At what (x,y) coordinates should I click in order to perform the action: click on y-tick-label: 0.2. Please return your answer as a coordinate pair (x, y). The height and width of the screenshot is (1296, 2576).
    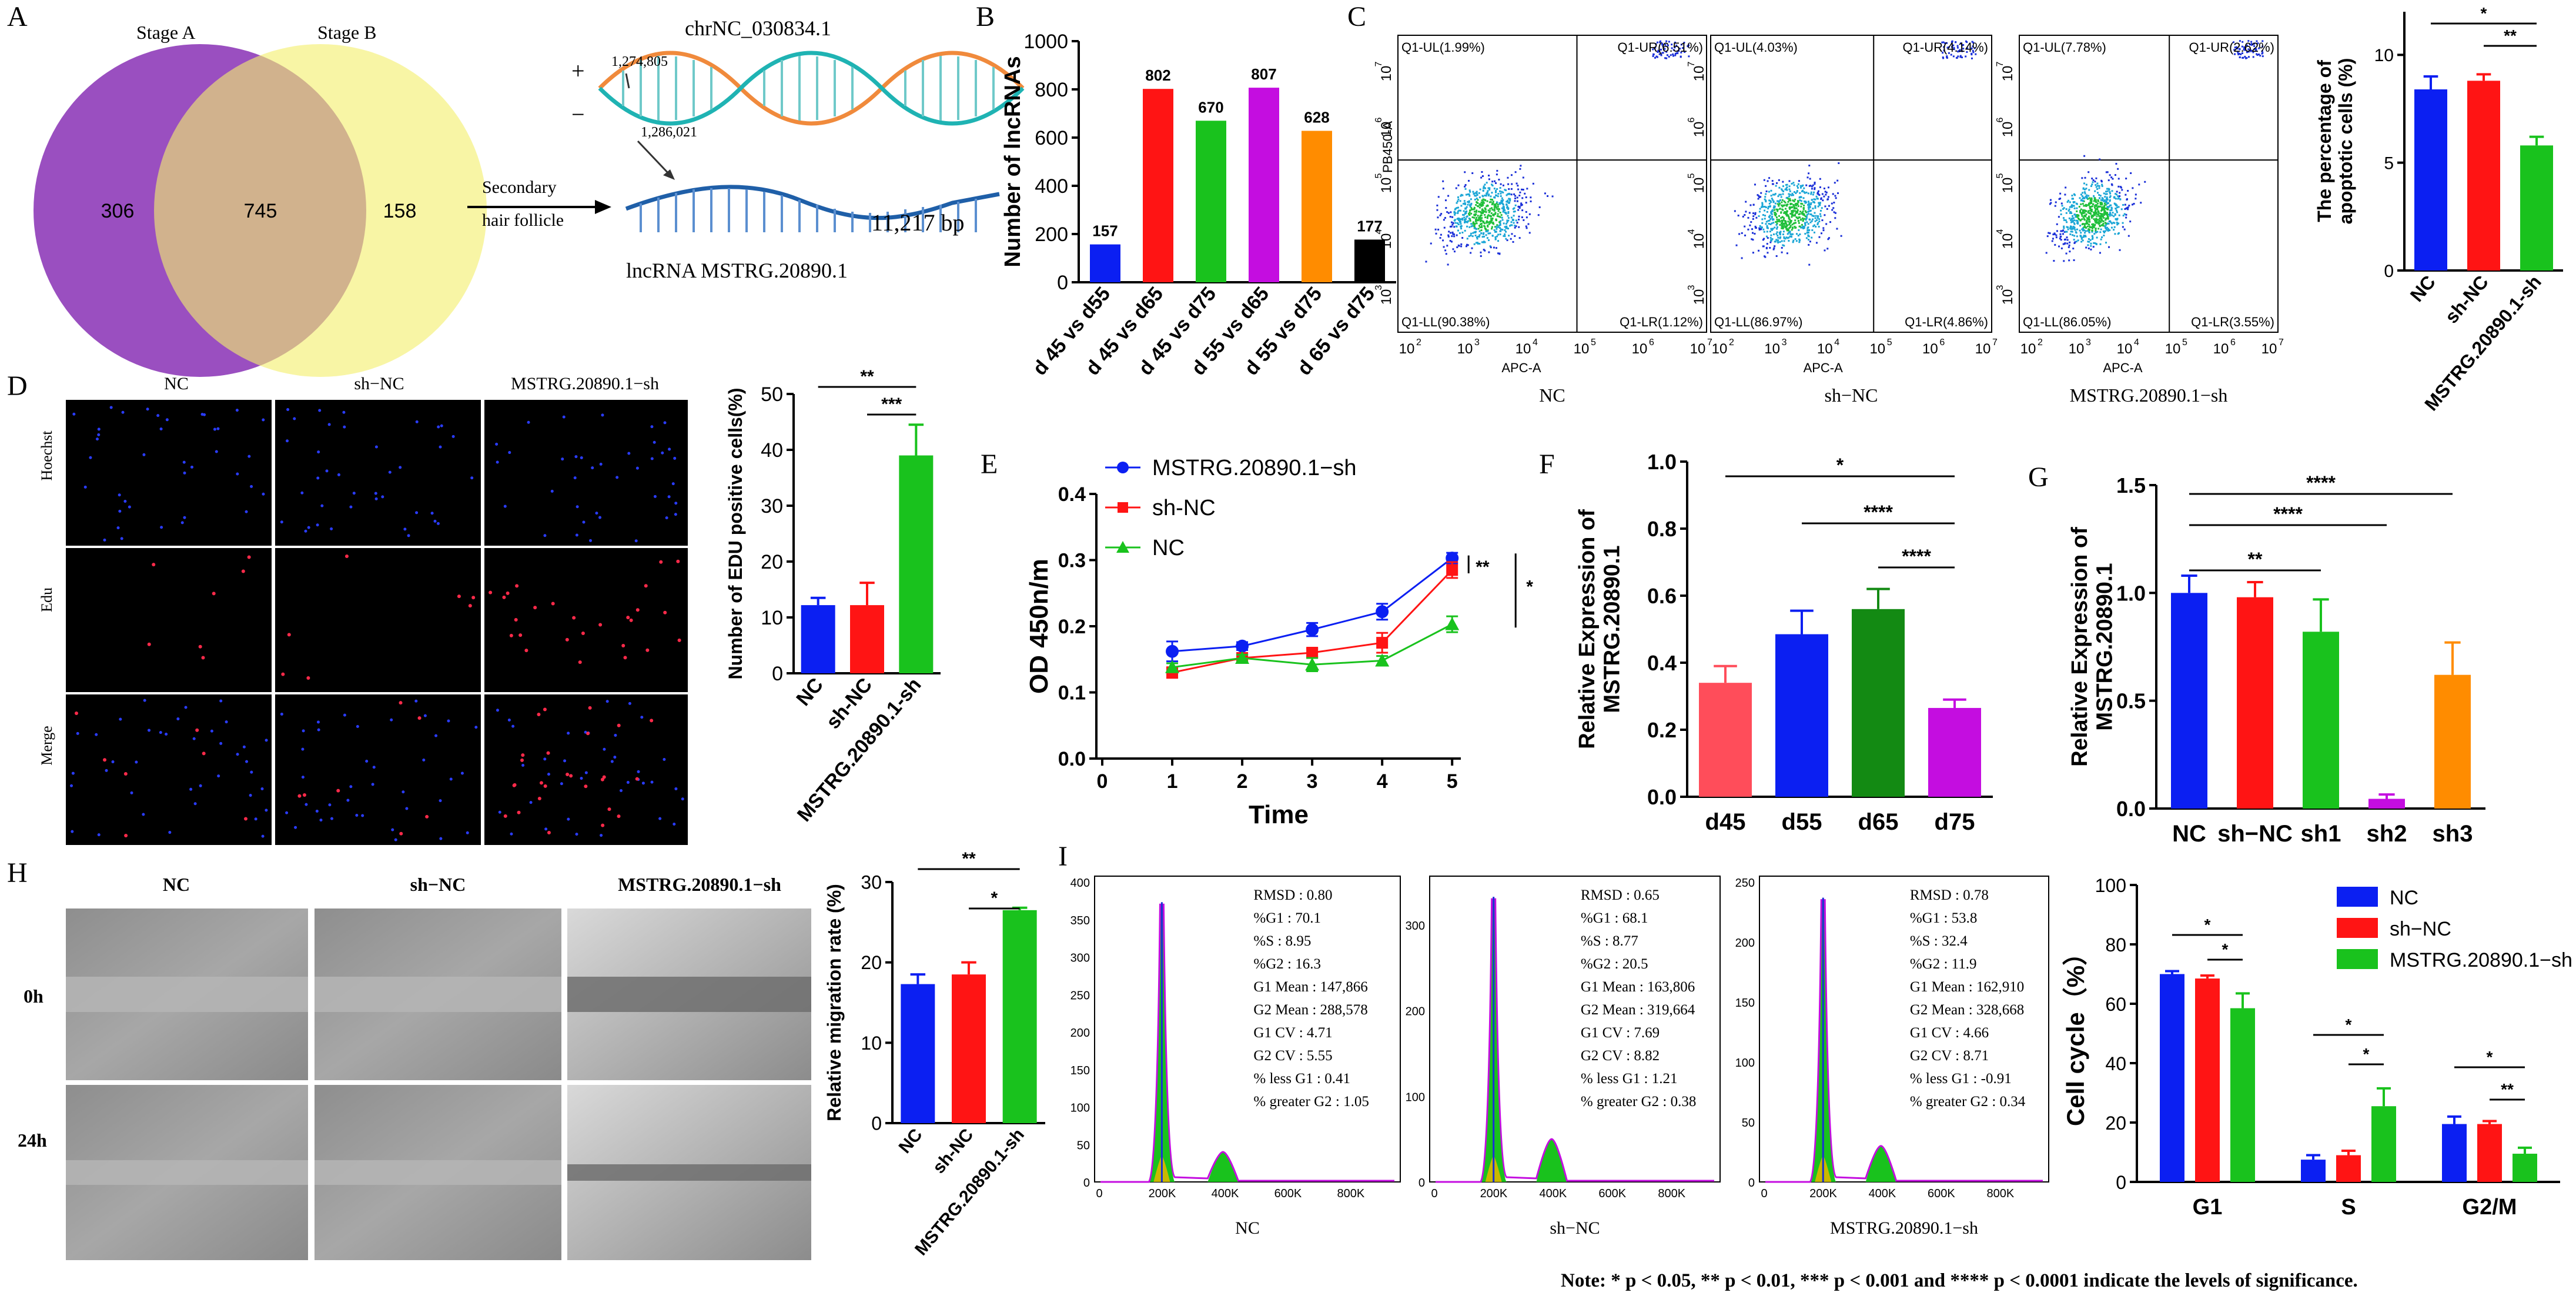
    Looking at the image, I should click on (1662, 730).